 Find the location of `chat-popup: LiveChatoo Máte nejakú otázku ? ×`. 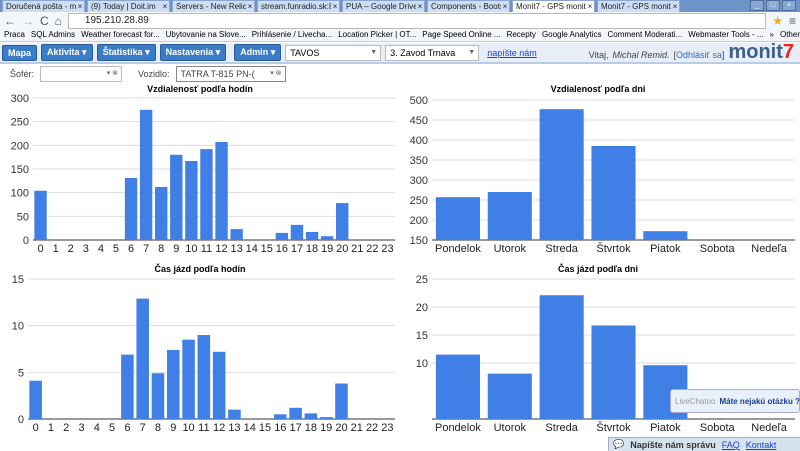

chat-popup: LiveChatoo Máte nejakú otázku ? × is located at coordinates (735, 401).